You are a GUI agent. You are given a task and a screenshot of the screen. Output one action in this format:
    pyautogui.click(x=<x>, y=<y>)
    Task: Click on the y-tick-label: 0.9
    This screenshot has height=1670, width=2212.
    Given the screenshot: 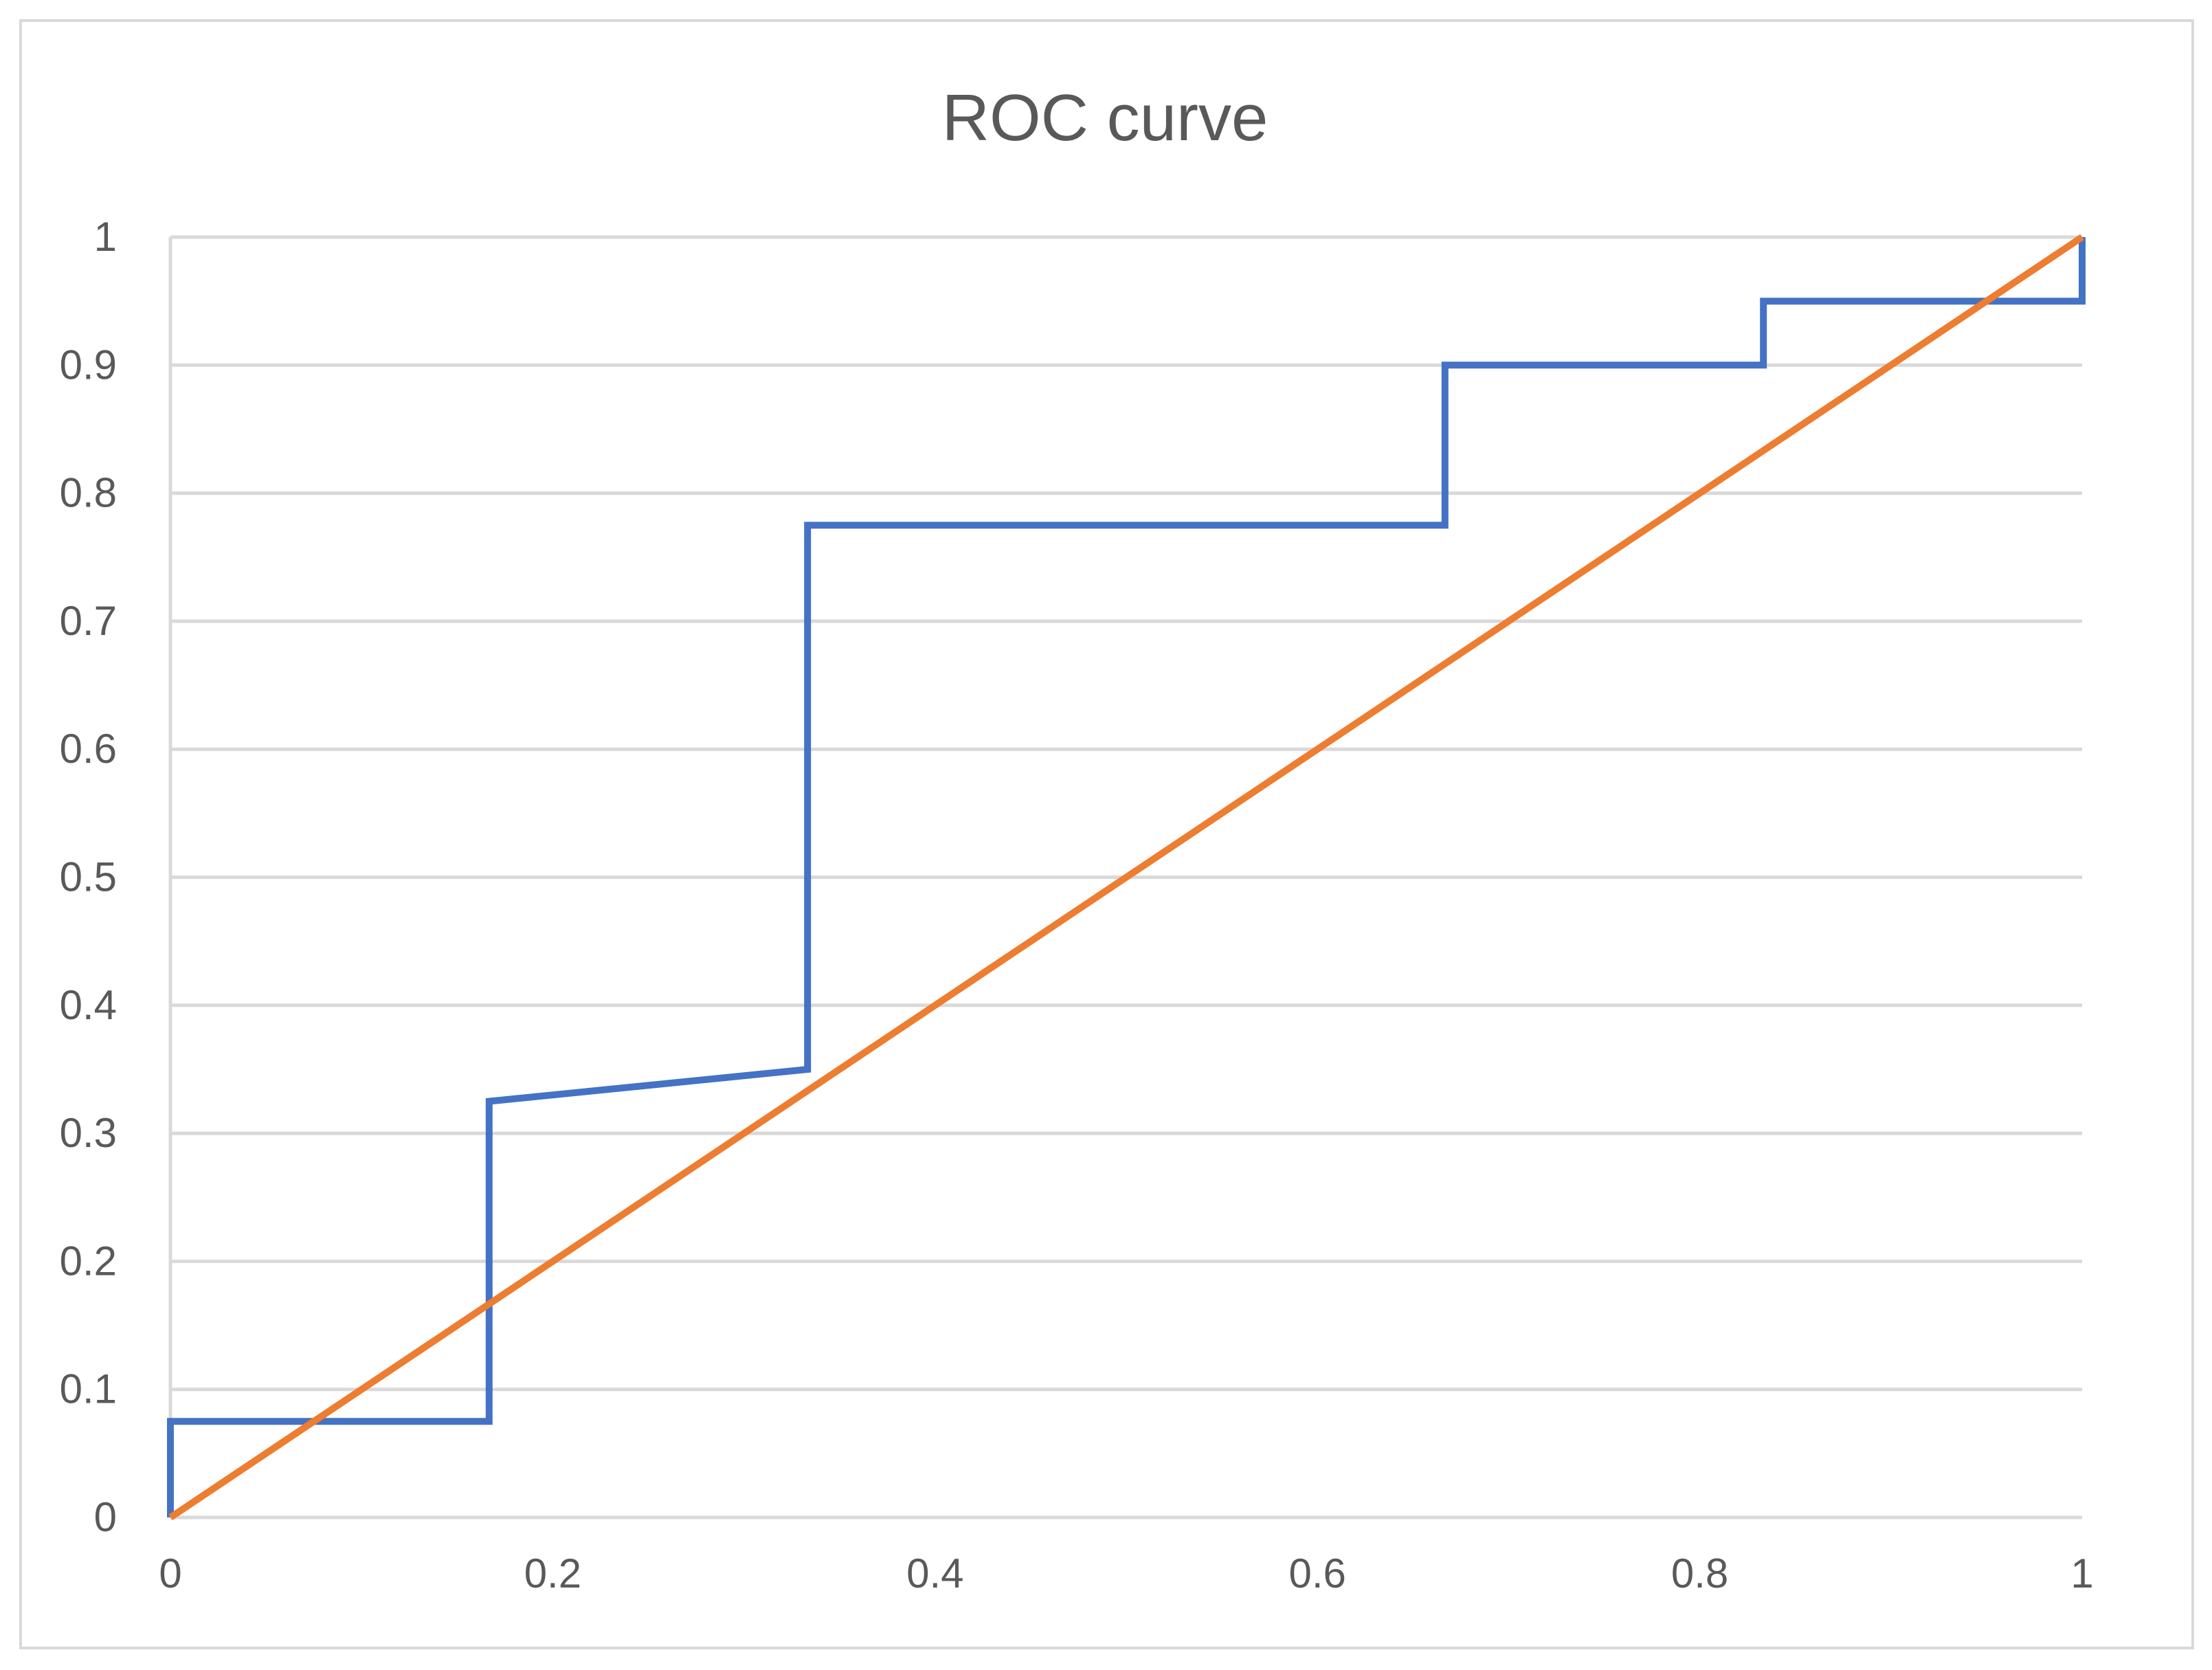 What is the action you would take?
    pyautogui.click(x=88, y=365)
    